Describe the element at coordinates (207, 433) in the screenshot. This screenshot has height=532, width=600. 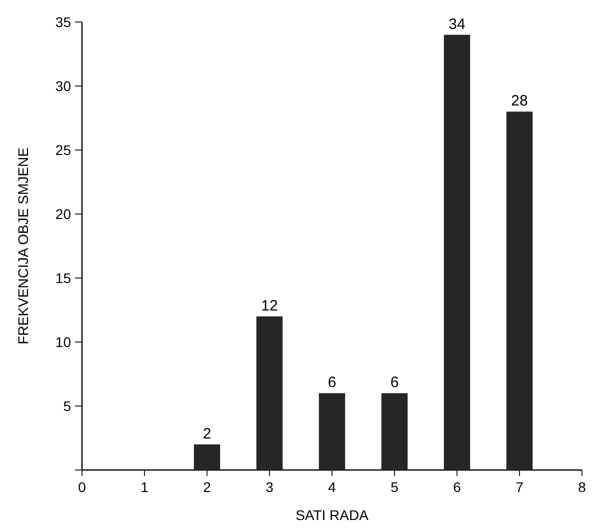
I see `data-label: 2` at that location.